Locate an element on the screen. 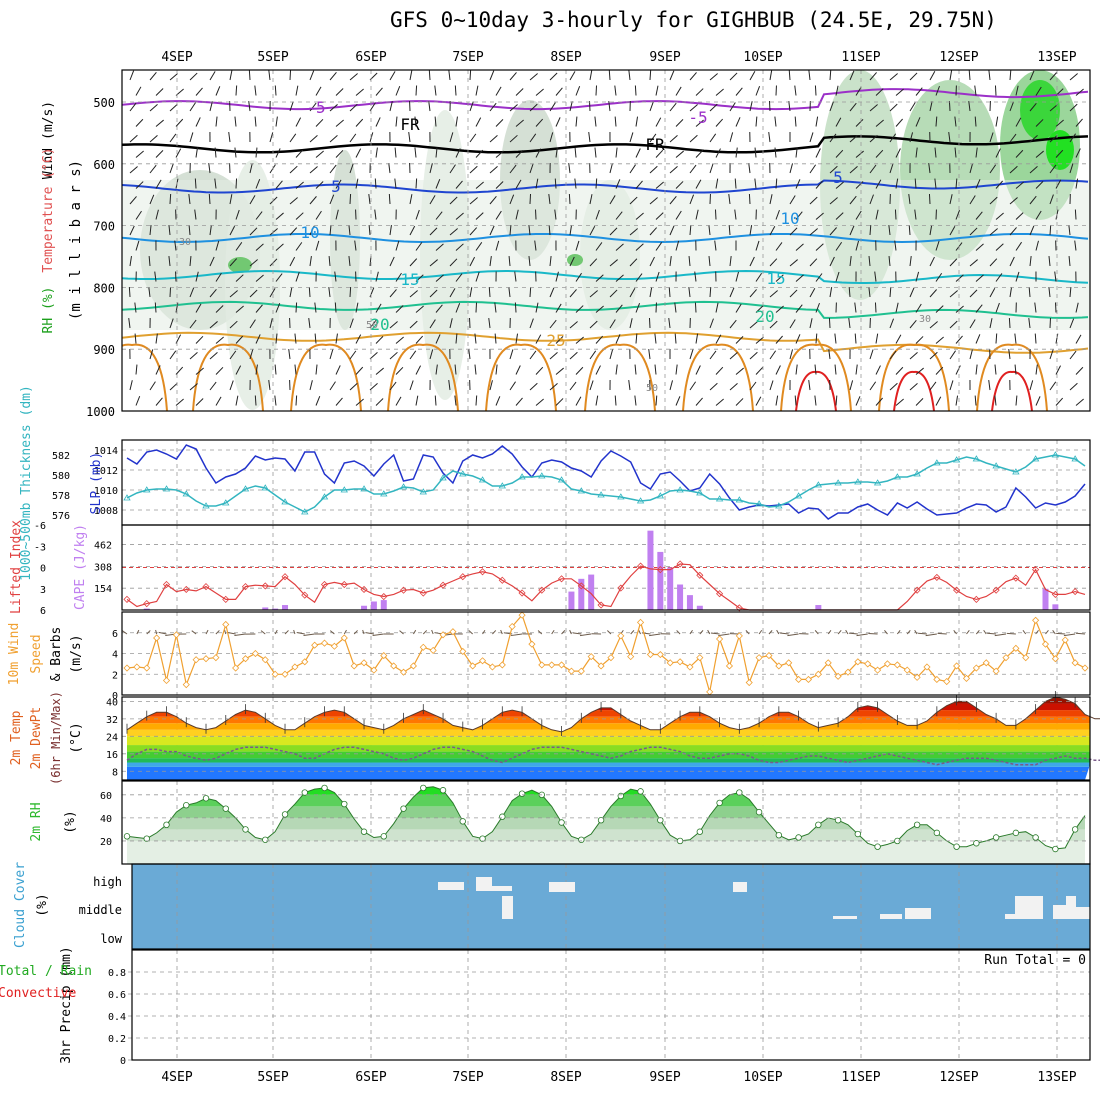 Image resolution: width=1100 pixels, height=1100 pixels. rh-shading is located at coordinates (1060, 150).